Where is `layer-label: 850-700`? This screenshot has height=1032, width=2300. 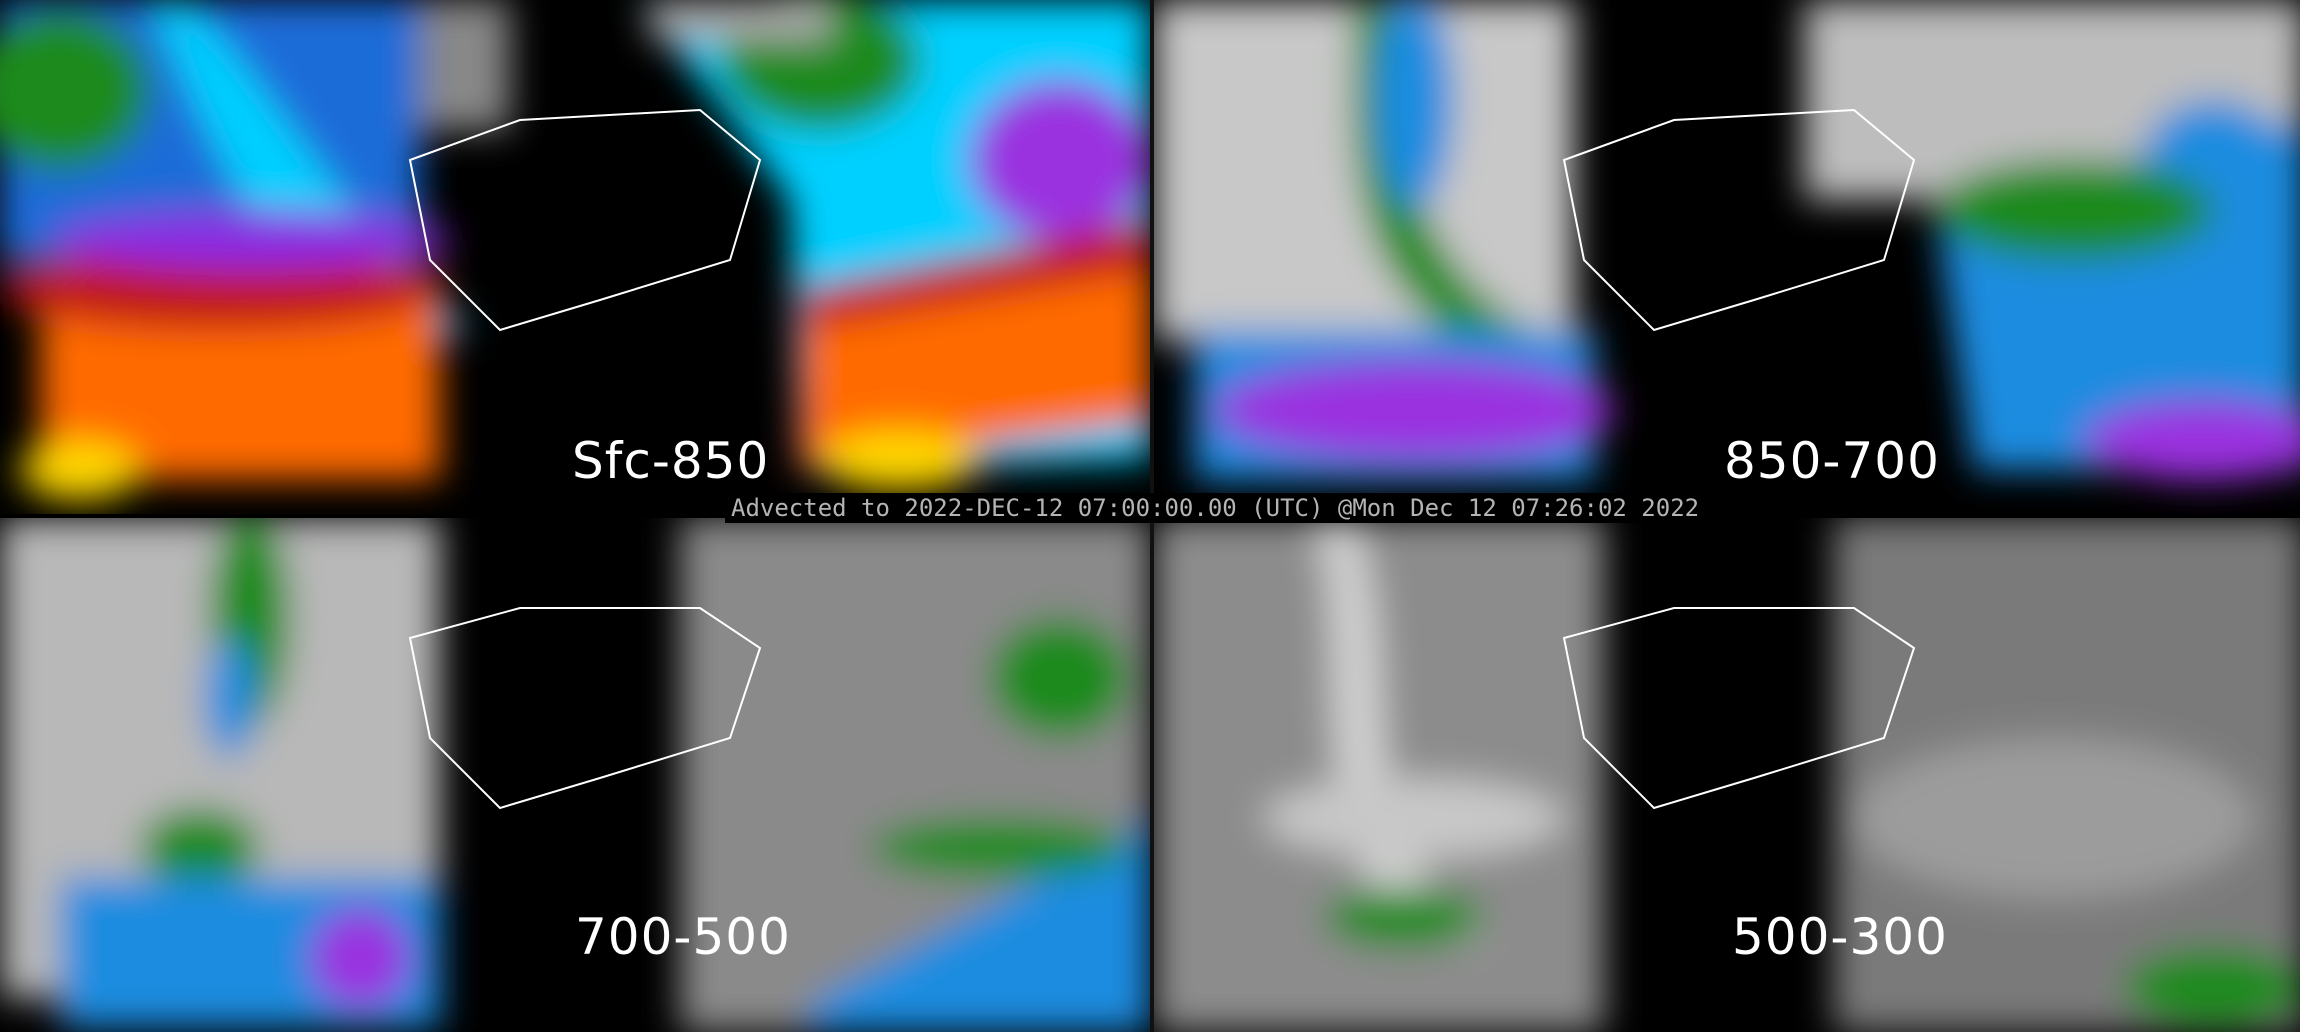 layer-label: 850-700 is located at coordinates (1832, 461).